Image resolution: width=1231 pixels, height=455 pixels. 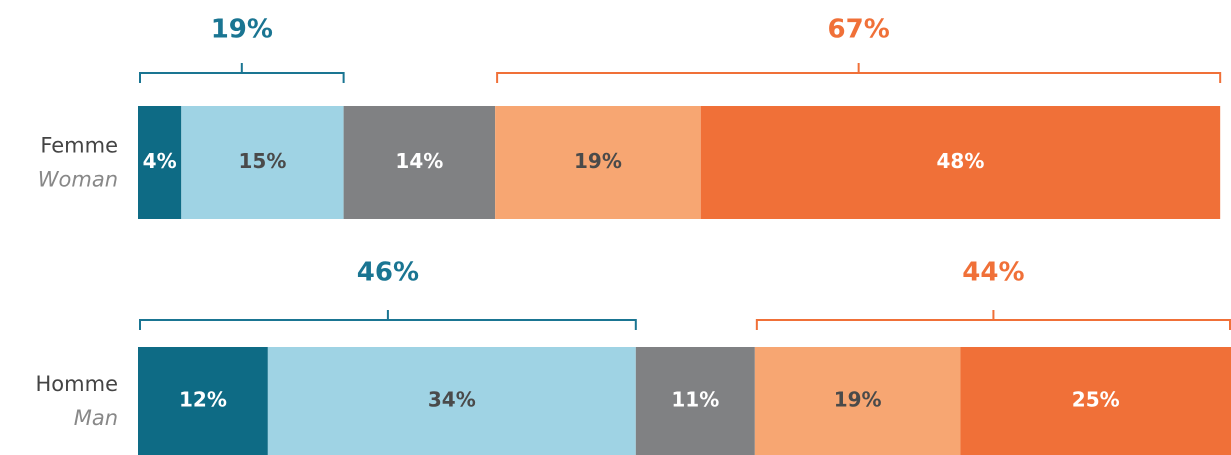 I want to click on bracket-label: 44%, so click(x=993, y=273).